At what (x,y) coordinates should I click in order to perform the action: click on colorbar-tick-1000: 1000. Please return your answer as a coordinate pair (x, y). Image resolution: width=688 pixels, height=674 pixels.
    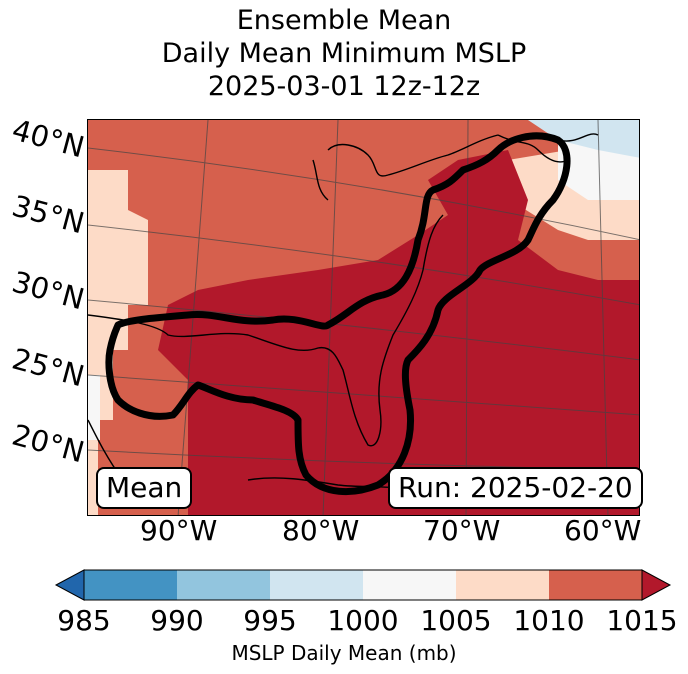
    Looking at the image, I should click on (363, 620).